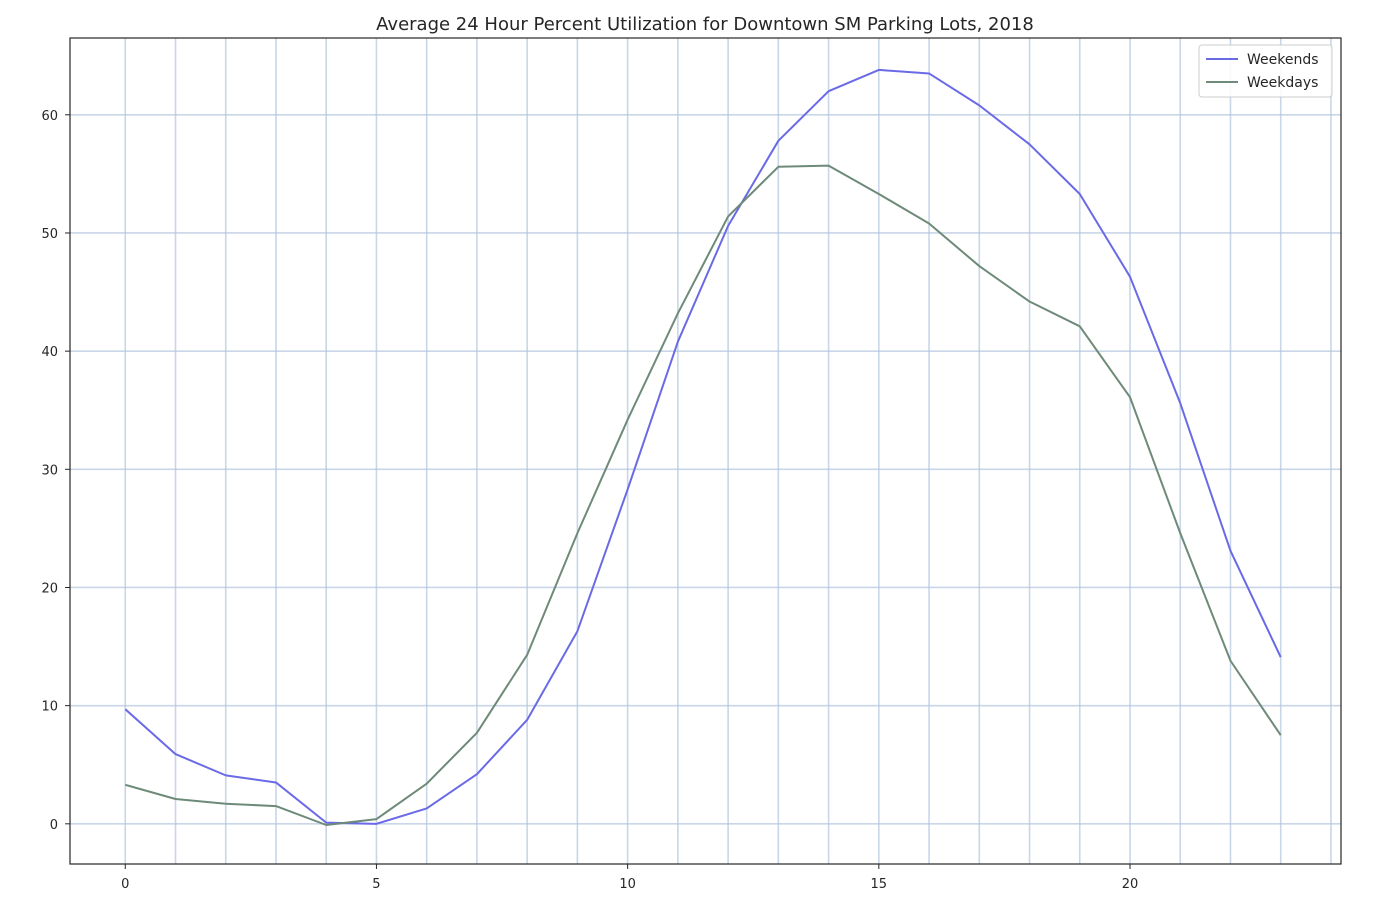 The height and width of the screenshot is (905, 1400). Describe the element at coordinates (1130, 884) in the screenshot. I see `x-tick-label-20: 20` at that location.